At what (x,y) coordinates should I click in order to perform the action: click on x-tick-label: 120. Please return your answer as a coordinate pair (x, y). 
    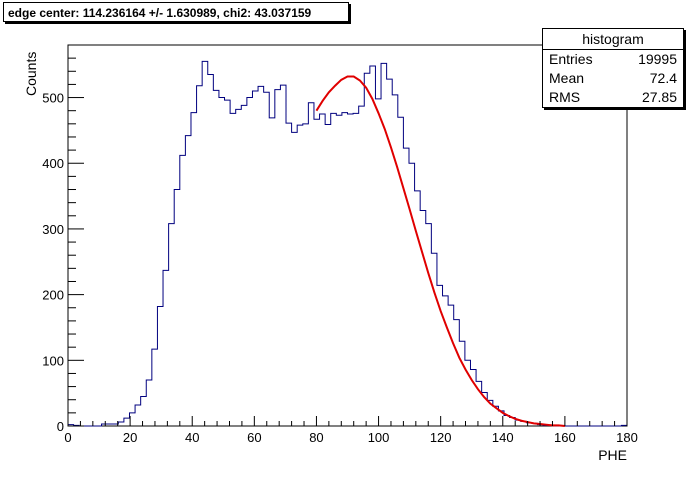
    Looking at the image, I should click on (441, 437).